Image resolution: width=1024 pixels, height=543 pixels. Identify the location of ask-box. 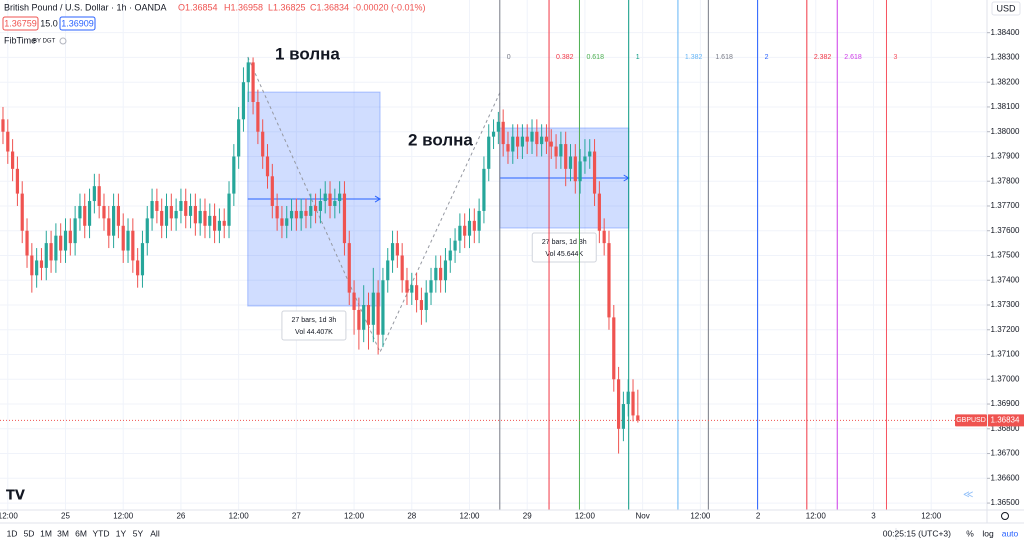
(77, 23).